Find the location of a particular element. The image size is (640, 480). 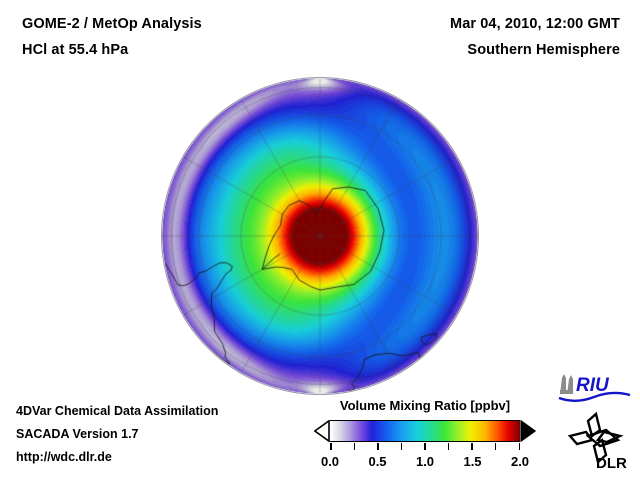

colorbar-tick-label: 0.5 is located at coordinates (377, 461).